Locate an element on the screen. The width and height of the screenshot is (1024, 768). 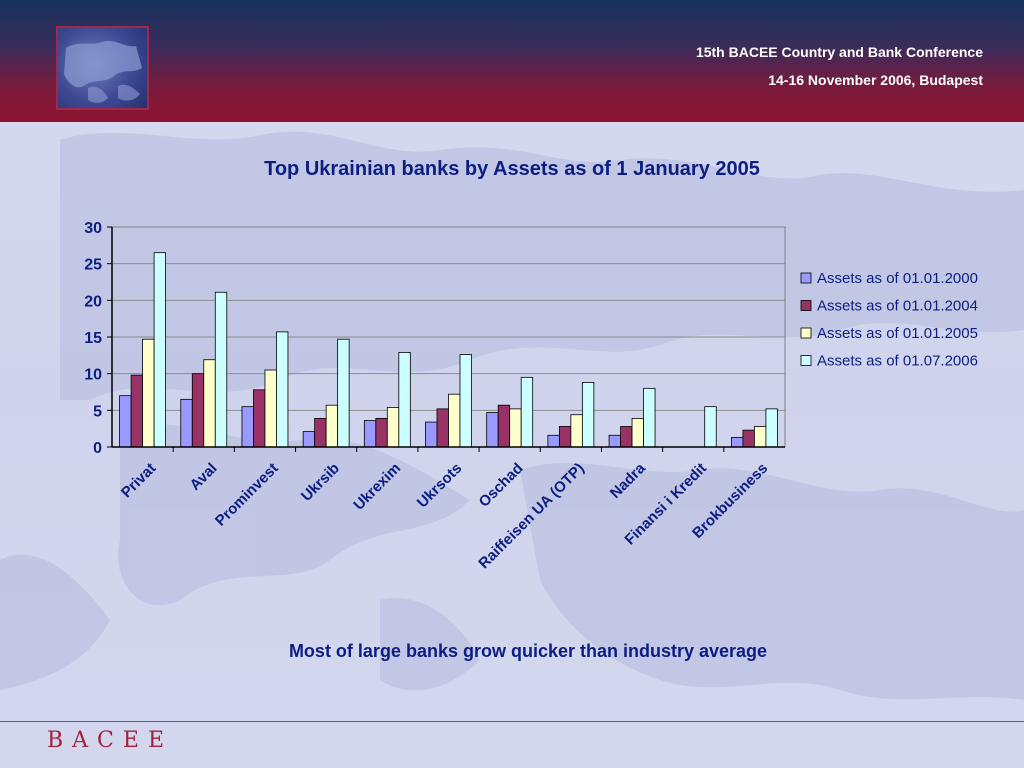
x-tick-label: Privat is located at coordinates (139, 481).